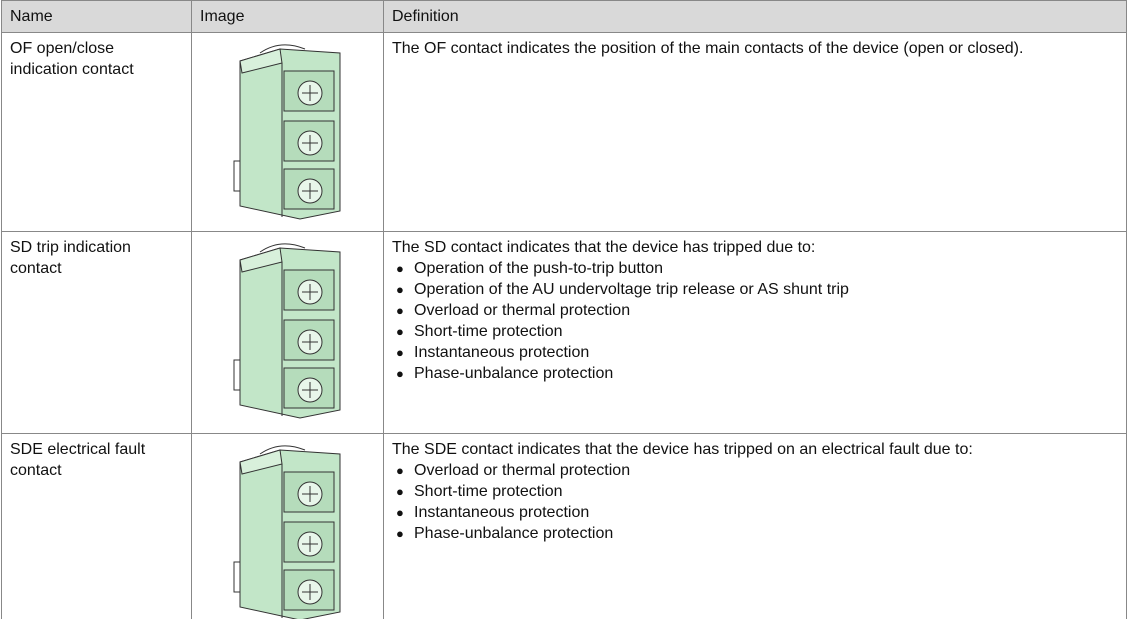 This screenshot has height=619, width=1127. Describe the element at coordinates (755, 16) in the screenshot. I see `header-cell: Definition` at that location.